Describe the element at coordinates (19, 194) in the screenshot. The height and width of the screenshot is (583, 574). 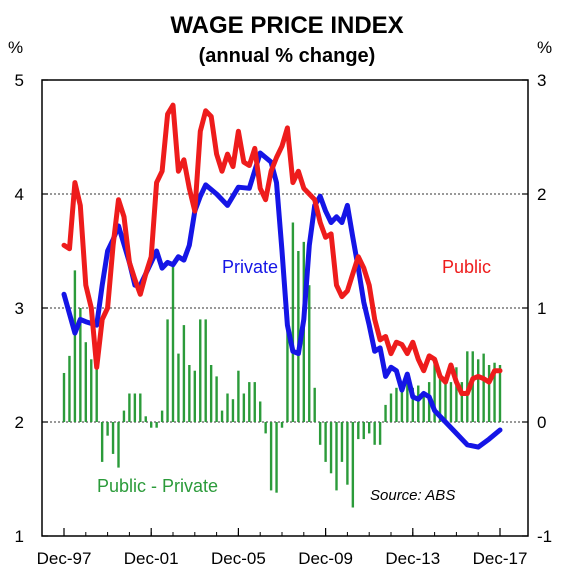
I see `left-axis-tick-label: 4` at that location.